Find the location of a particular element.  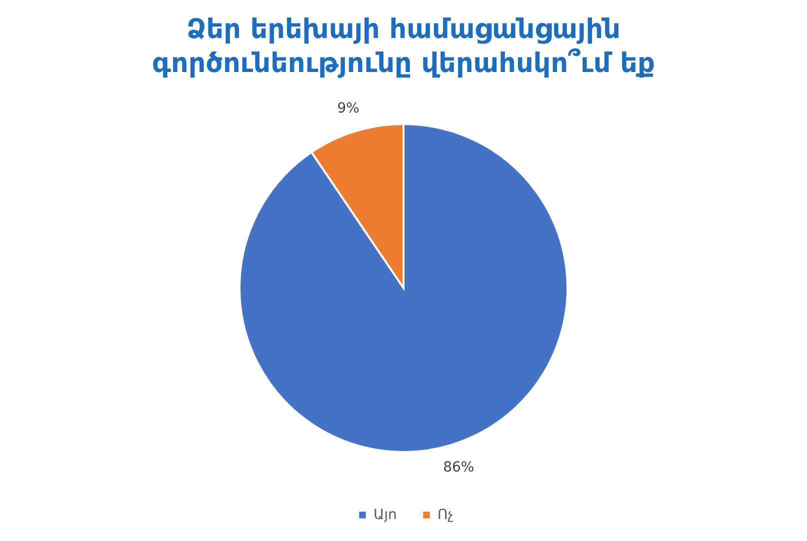

data-label: 9% is located at coordinates (348, 108).